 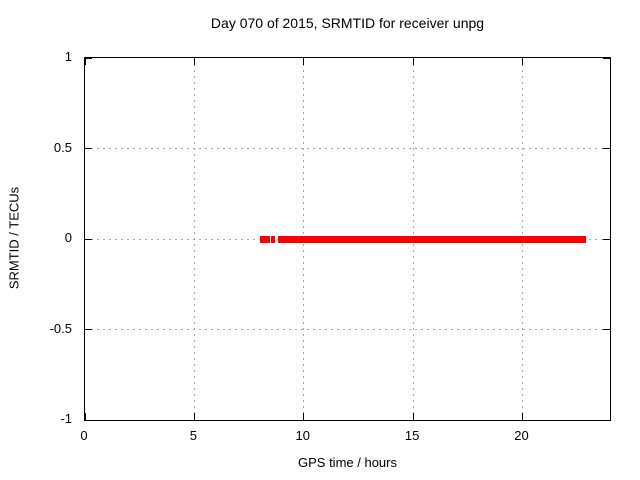 What do you see at coordinates (521, 435) in the screenshot?
I see `x-tick-label: 20` at bounding box center [521, 435].